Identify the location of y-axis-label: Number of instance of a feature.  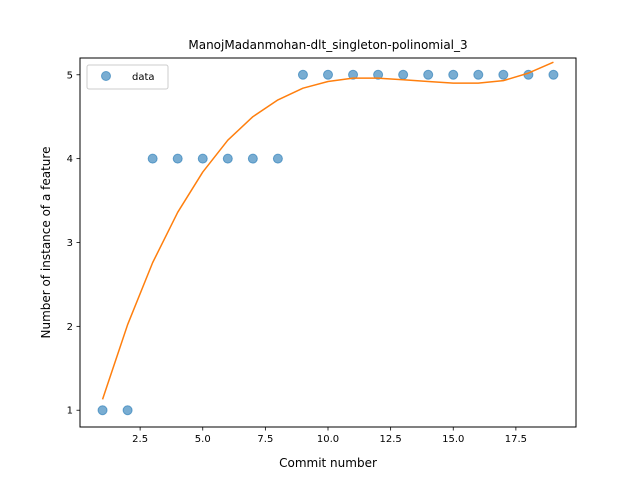
(46, 243).